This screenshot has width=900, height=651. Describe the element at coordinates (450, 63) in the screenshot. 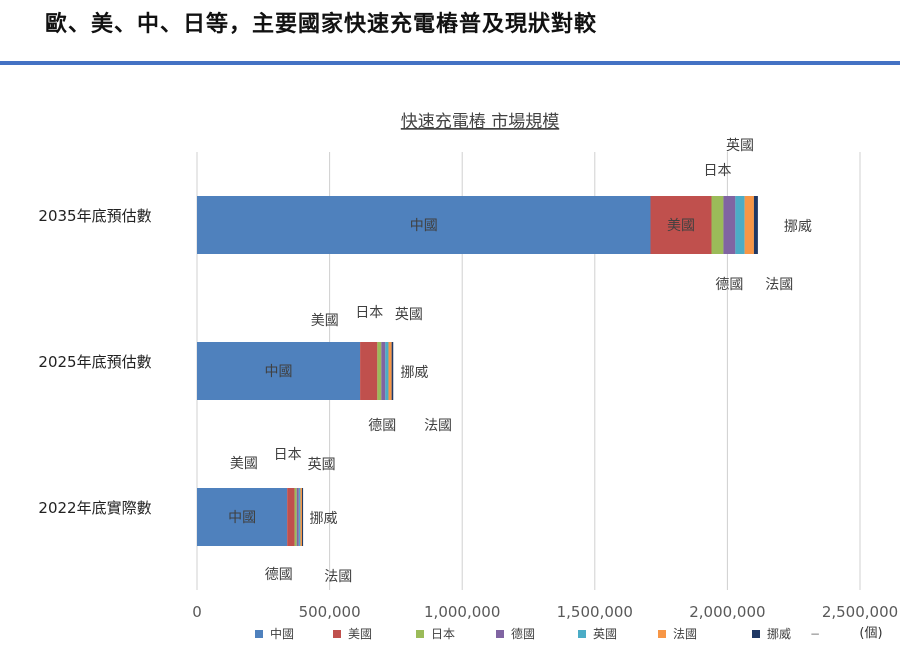

I see `title-divider` at that location.